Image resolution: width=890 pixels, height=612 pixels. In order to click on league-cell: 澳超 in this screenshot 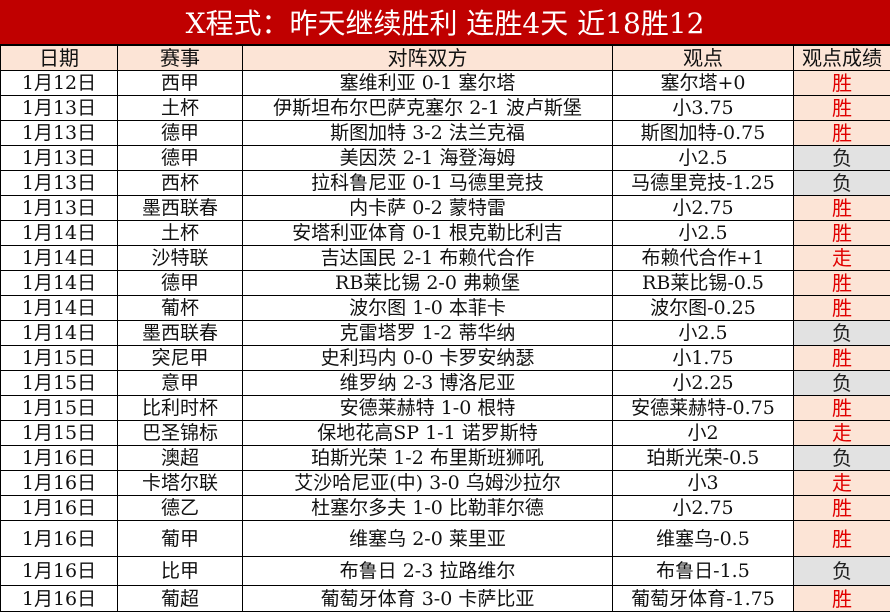, I will do `click(180, 458)`.